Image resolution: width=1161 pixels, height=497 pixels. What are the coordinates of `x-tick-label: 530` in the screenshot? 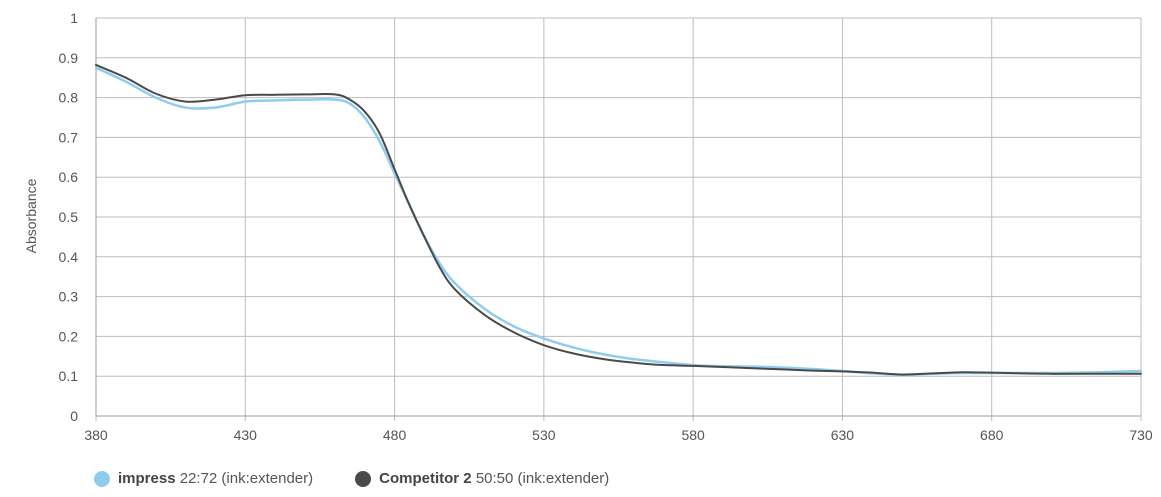 It's located at (544, 435).